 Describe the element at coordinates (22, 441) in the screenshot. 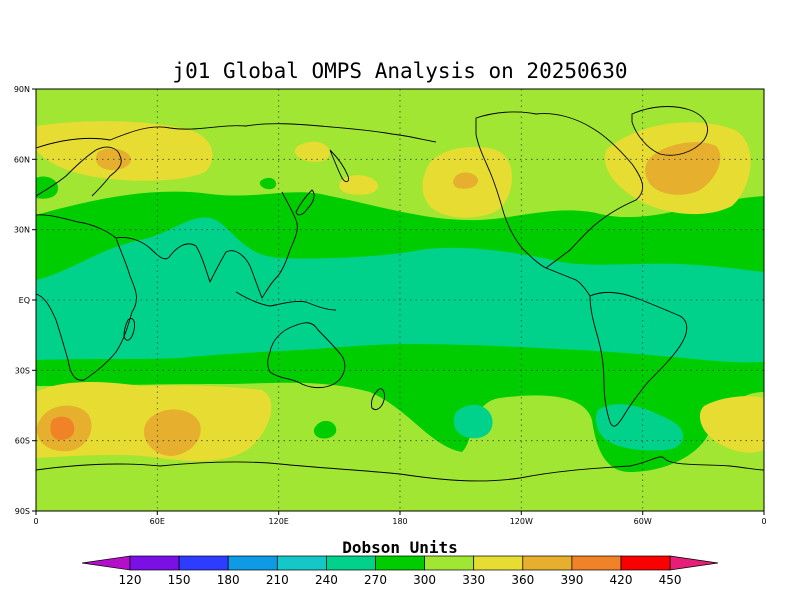

I see `lat-label-60s: 60S` at that location.